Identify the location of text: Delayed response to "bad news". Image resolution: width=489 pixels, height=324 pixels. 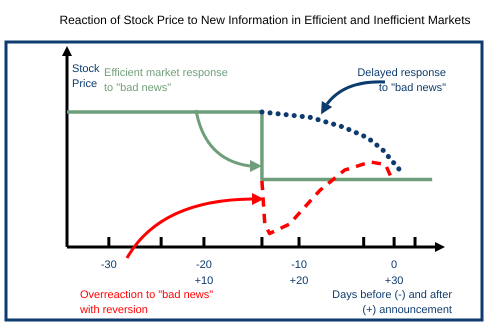
(401, 80).